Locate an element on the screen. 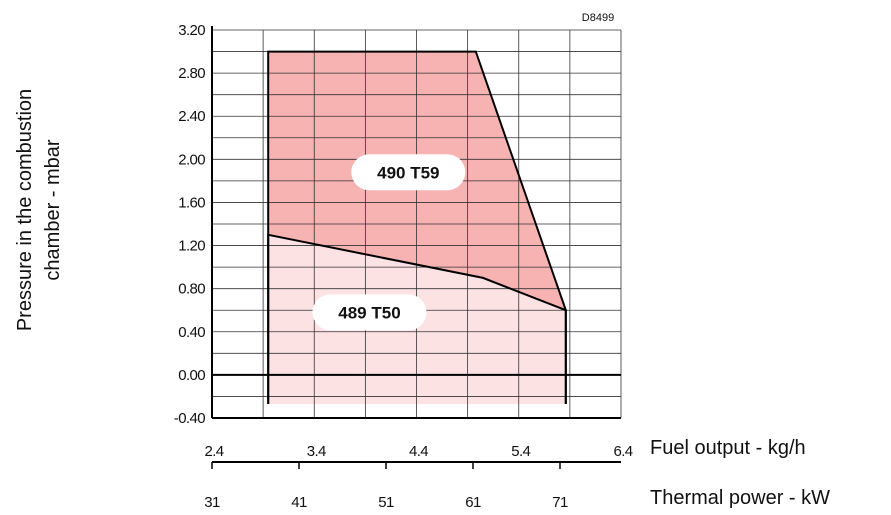 The image size is (891, 515). x-tick-label-primary: 3.4 is located at coordinates (316, 451).